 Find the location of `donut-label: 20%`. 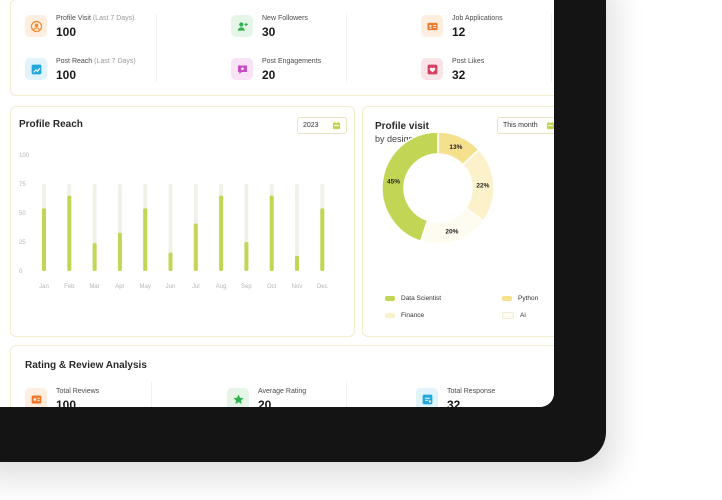

donut-label: 20% is located at coordinates (451, 231).